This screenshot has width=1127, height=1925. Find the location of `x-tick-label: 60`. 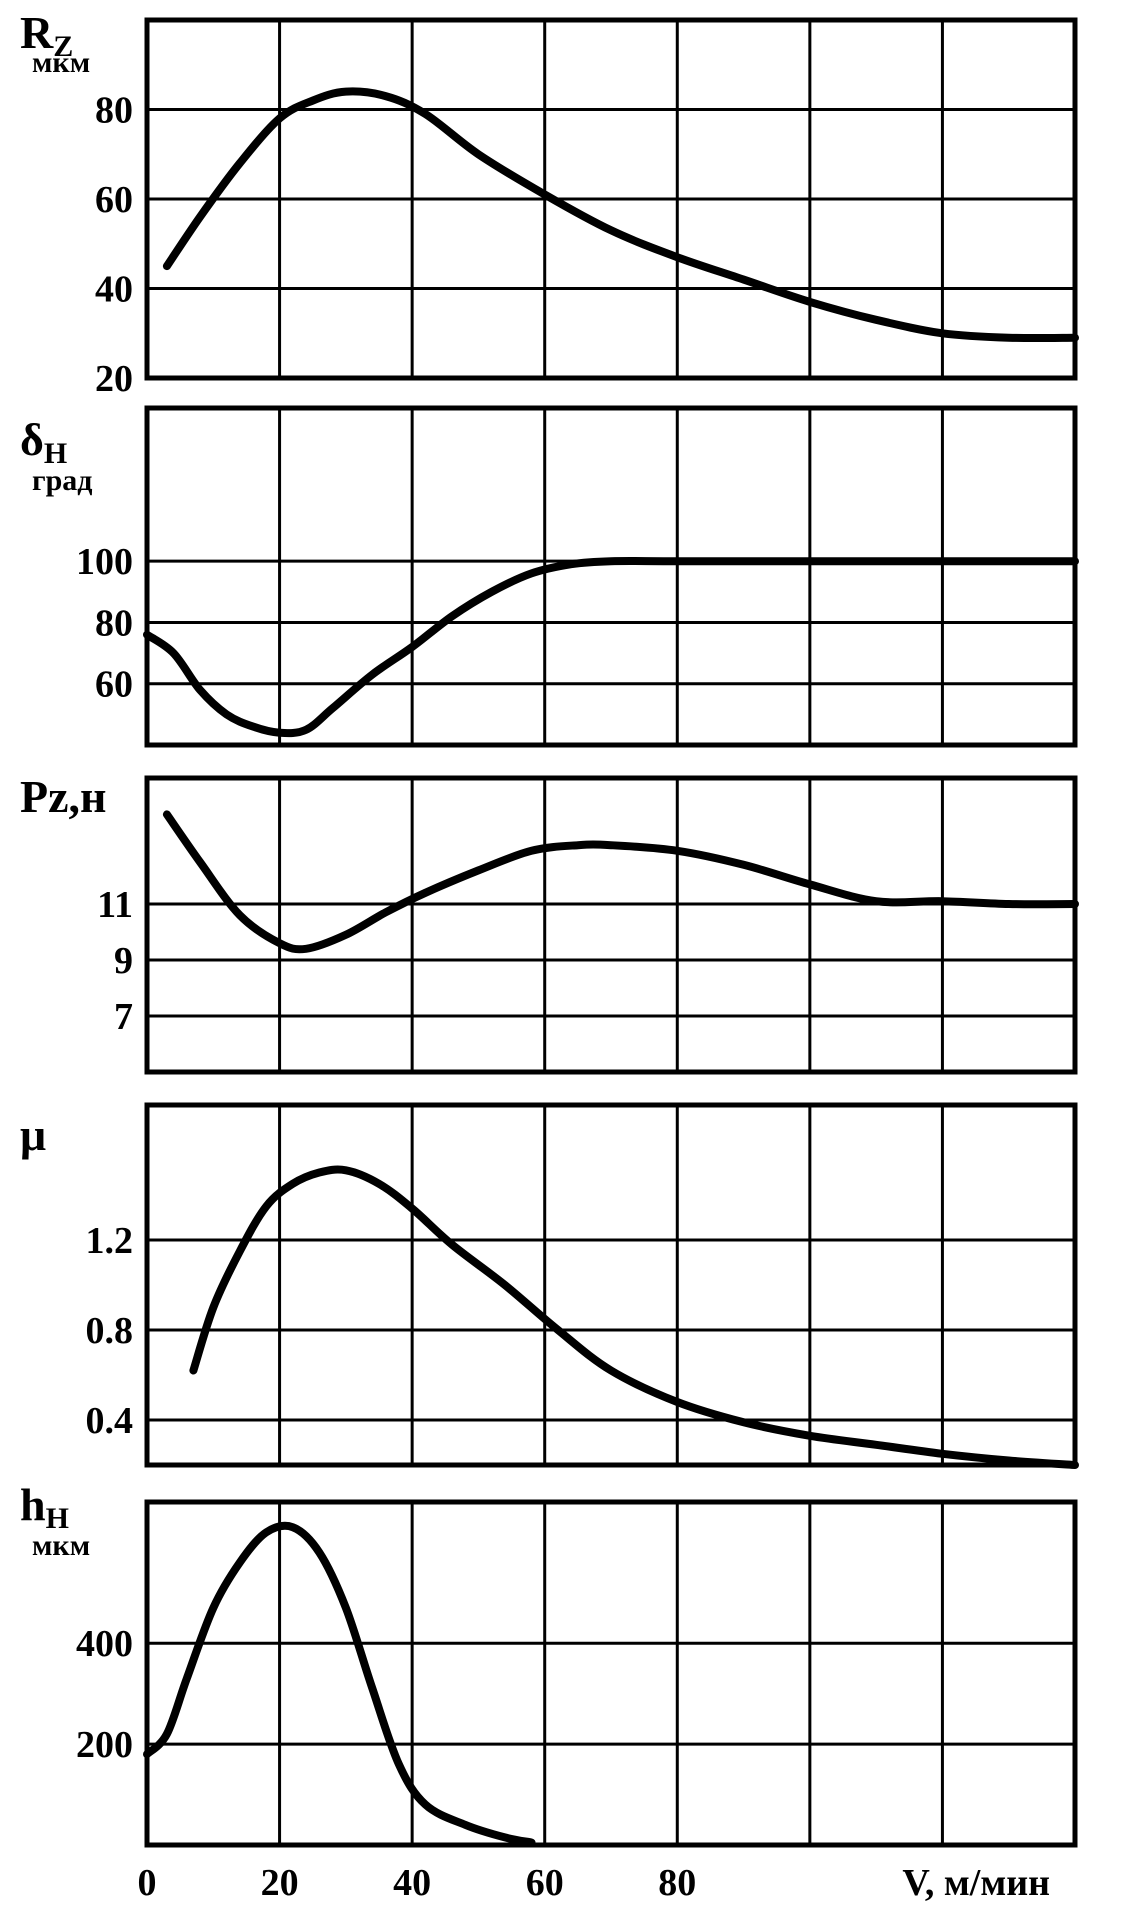

x-tick-label: 60 is located at coordinates (545, 1883).